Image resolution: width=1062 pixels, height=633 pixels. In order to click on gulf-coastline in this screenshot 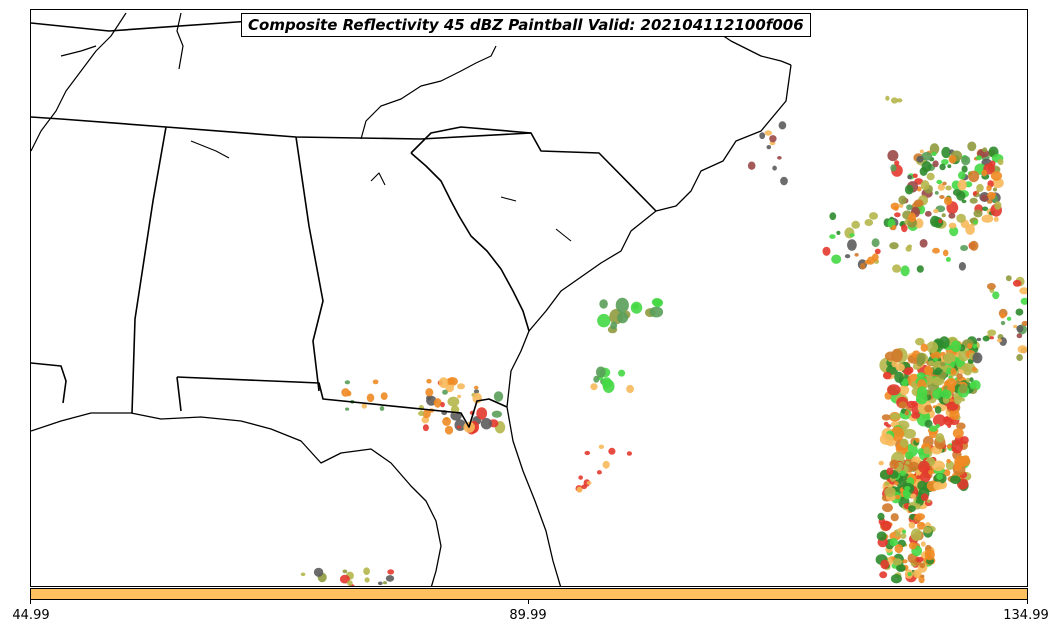, I will do `click(236, 499)`.